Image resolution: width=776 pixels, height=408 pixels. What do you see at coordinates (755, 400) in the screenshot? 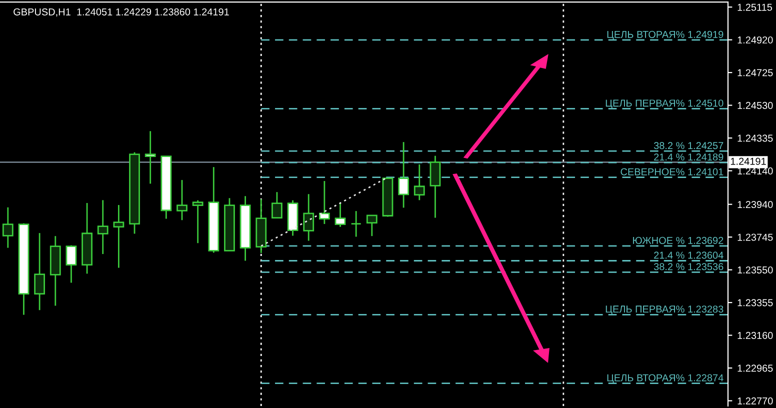
I see `y-tick-label: 1.22770` at bounding box center [755, 400].